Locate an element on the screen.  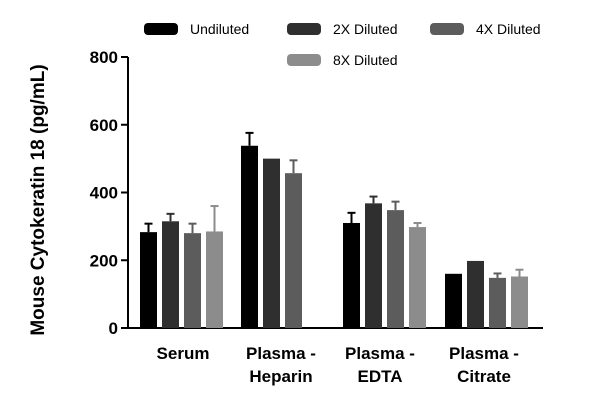
y-tick-label: 200 is located at coordinates (104, 260).